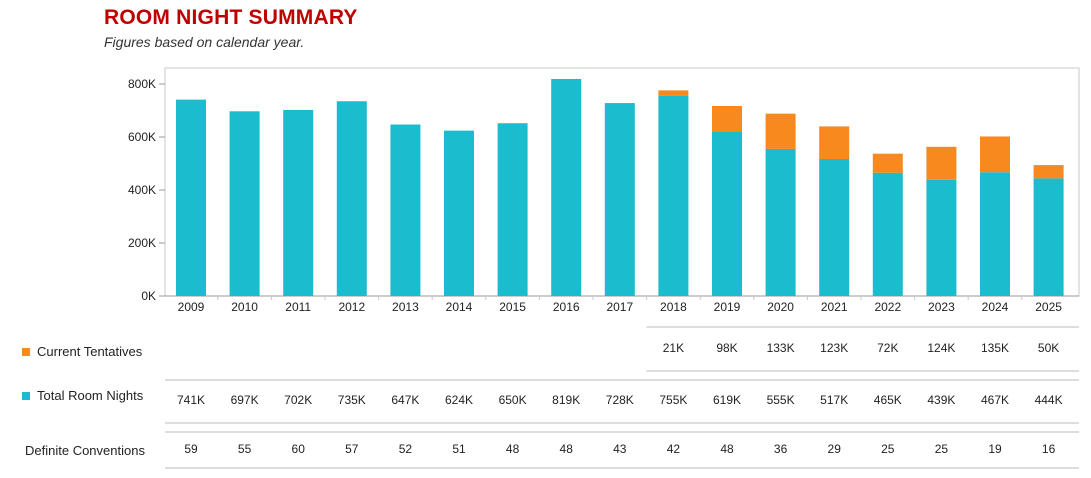  I want to click on conventions-cell: 57, so click(352, 449).